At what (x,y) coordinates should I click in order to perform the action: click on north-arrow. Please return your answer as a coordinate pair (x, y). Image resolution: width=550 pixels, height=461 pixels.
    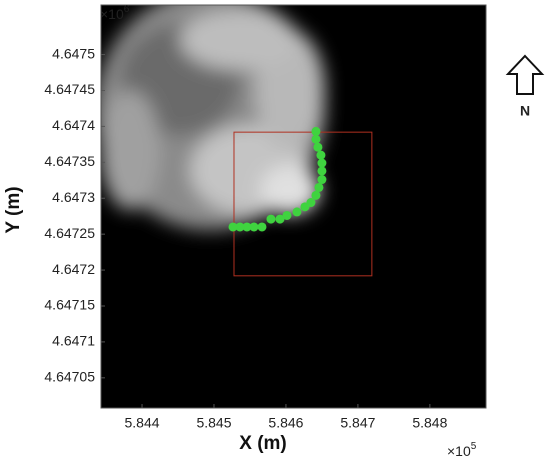
    Looking at the image, I should click on (525, 74).